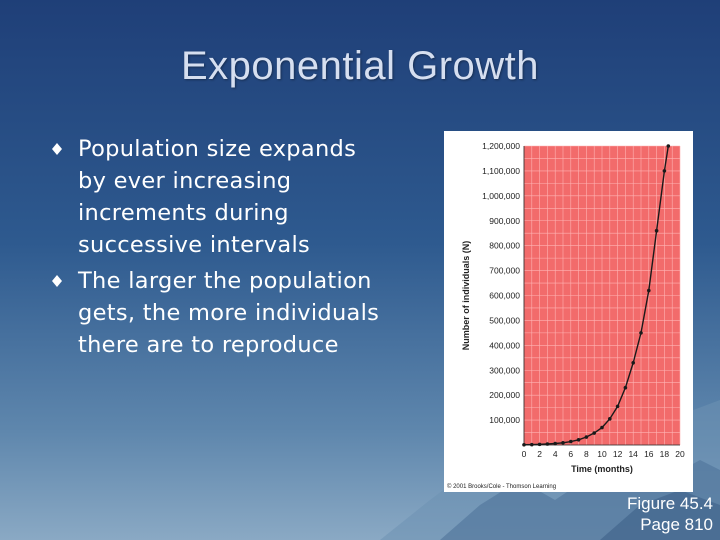 The height and width of the screenshot is (540, 720). I want to click on y-tick-label: 100,000, so click(504, 420).